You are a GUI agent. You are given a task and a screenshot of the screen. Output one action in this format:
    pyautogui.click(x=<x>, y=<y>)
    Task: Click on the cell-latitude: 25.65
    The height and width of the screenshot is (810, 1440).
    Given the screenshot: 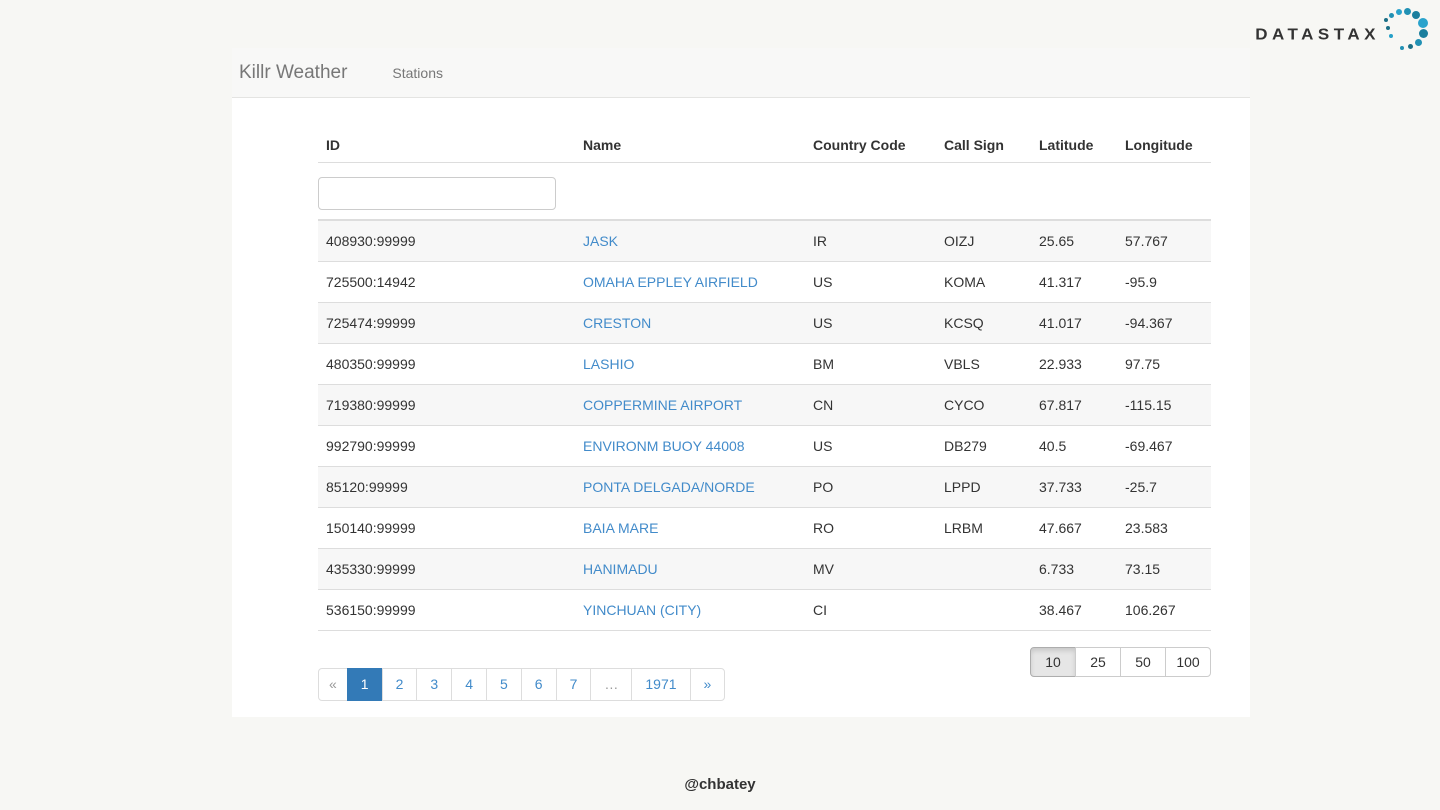 What is the action you would take?
    pyautogui.click(x=1074, y=241)
    